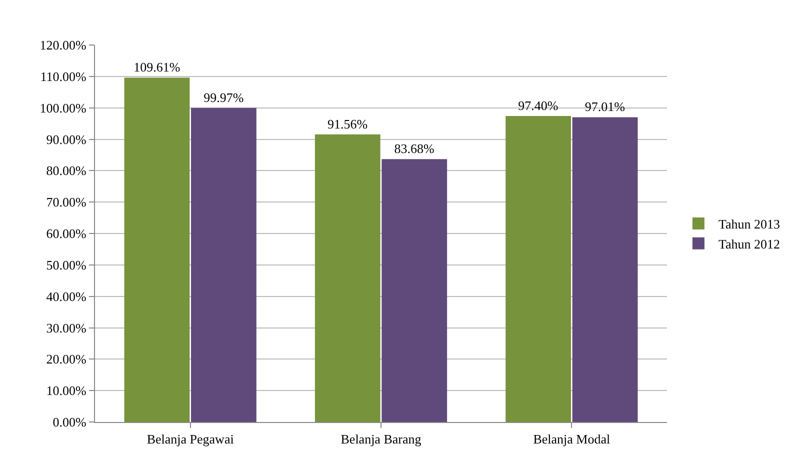  I want to click on y-tick-label: 30.00%, so click(66, 328).